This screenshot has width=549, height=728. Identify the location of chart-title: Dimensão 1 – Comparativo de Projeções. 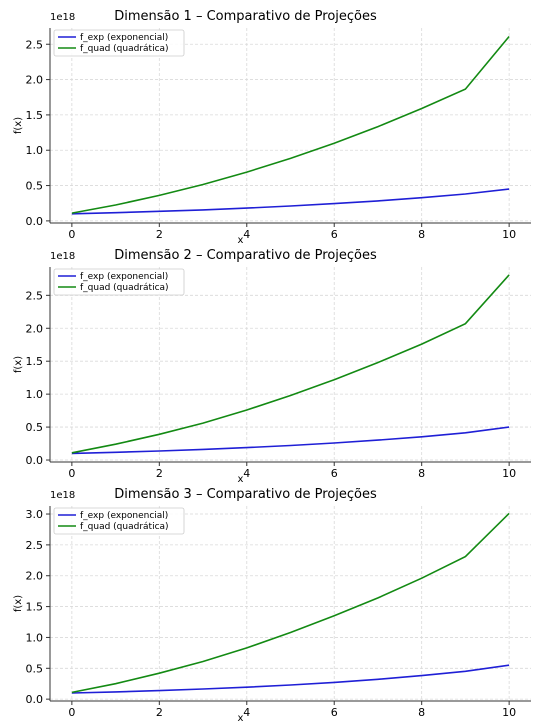
(245, 16).